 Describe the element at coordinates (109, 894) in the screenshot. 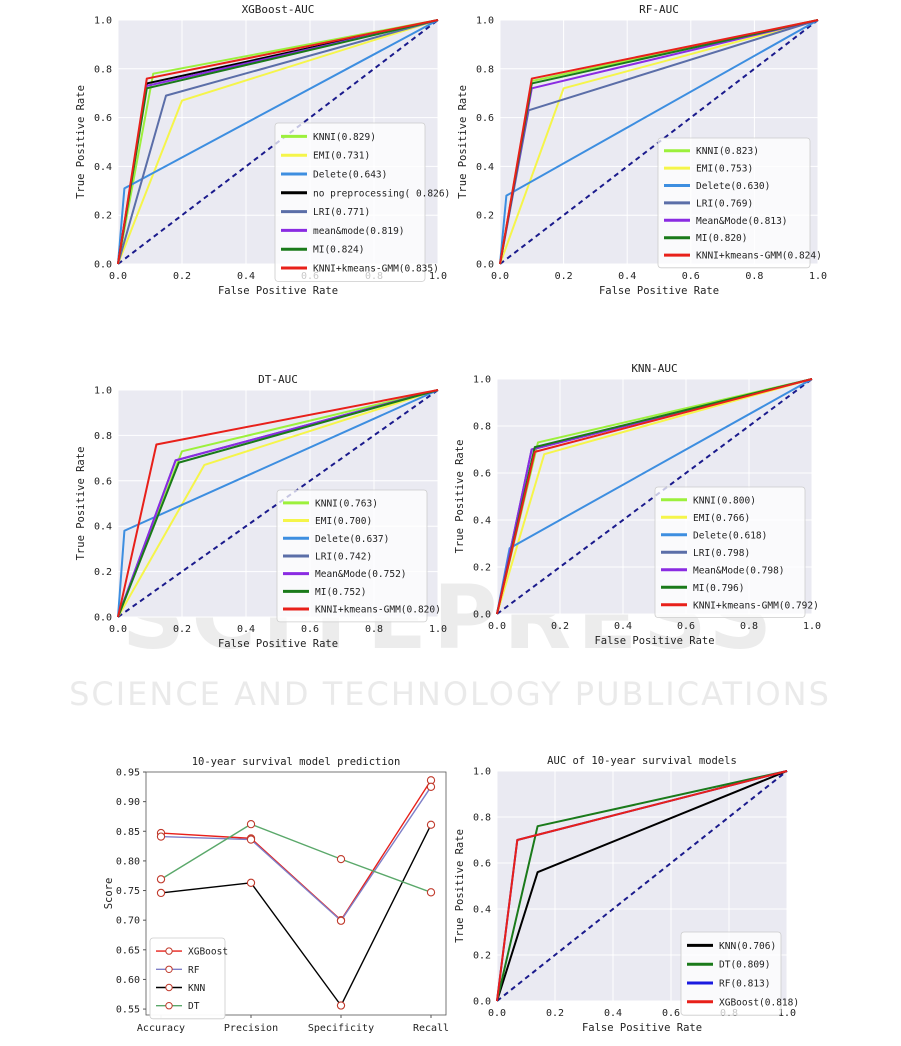

I see `y-axis-label: Score` at that location.